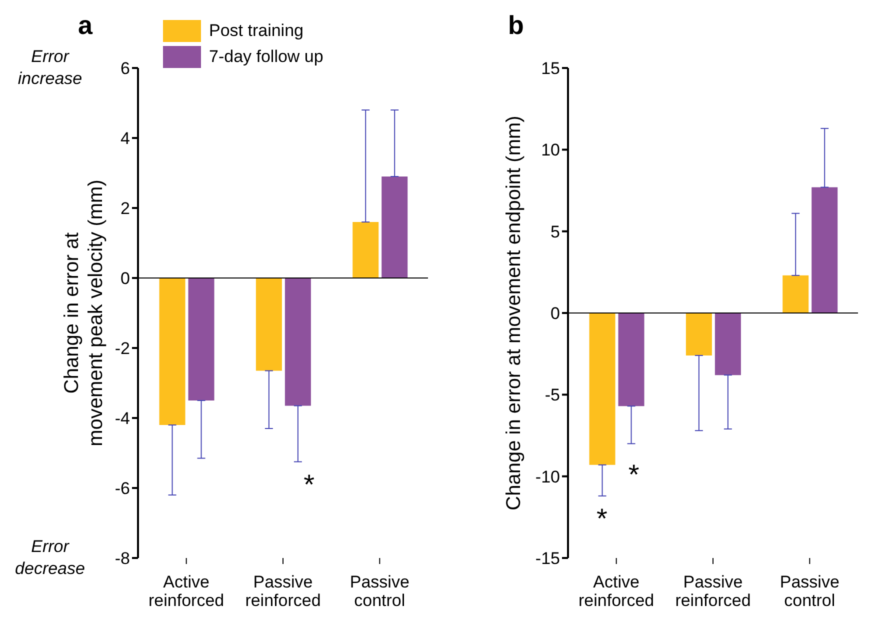 This screenshot has height=640, width=872. What do you see at coordinates (550, 150) in the screenshot?
I see `y-tick-label: 10` at bounding box center [550, 150].